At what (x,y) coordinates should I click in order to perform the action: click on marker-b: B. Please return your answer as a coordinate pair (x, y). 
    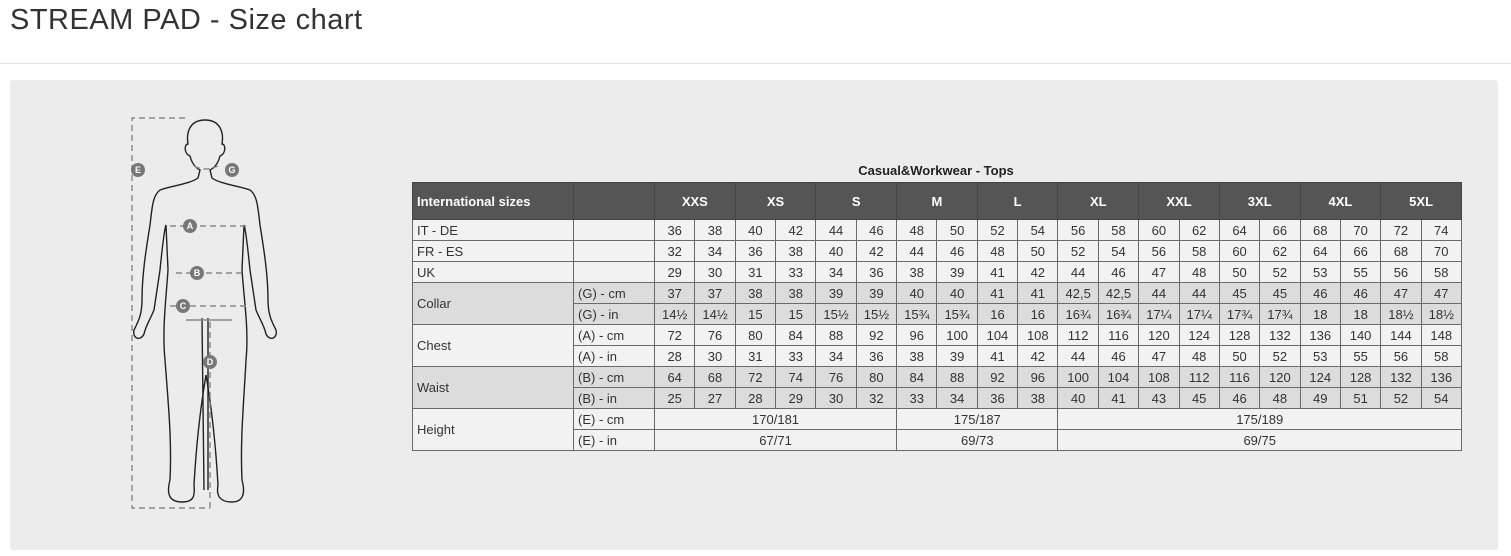
    Looking at the image, I should click on (197, 273).